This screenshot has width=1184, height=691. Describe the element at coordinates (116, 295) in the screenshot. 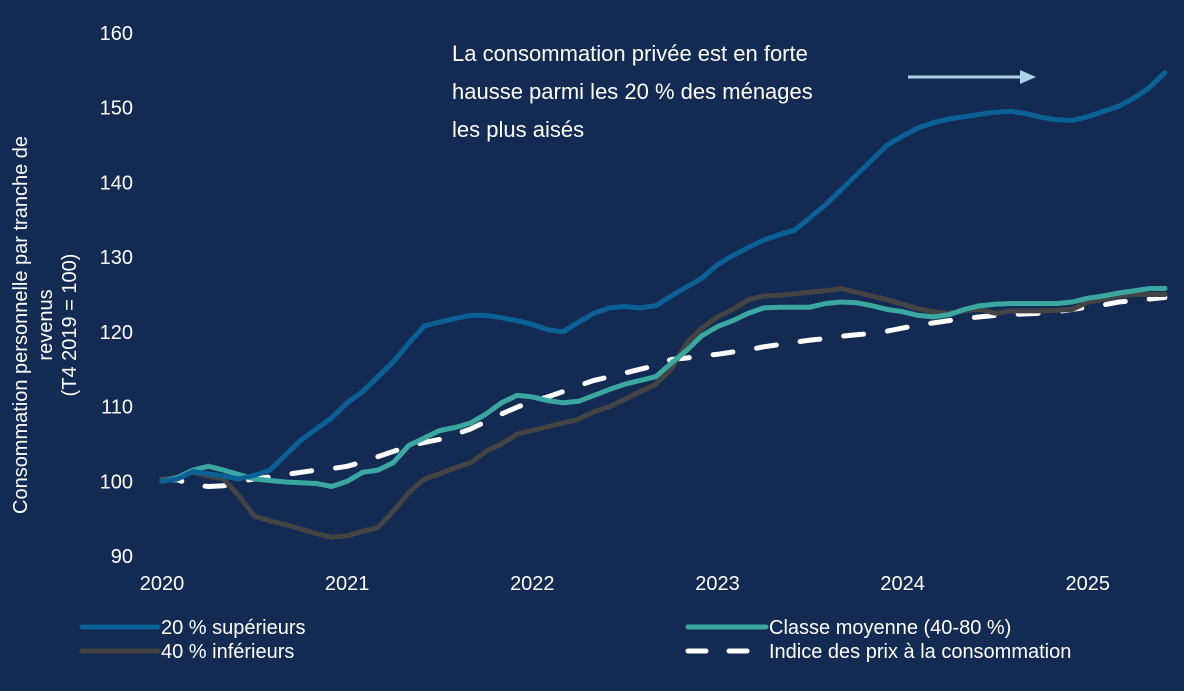

I see `y-axis-ticks: 90 100 110 120 130 140 150 160` at that location.